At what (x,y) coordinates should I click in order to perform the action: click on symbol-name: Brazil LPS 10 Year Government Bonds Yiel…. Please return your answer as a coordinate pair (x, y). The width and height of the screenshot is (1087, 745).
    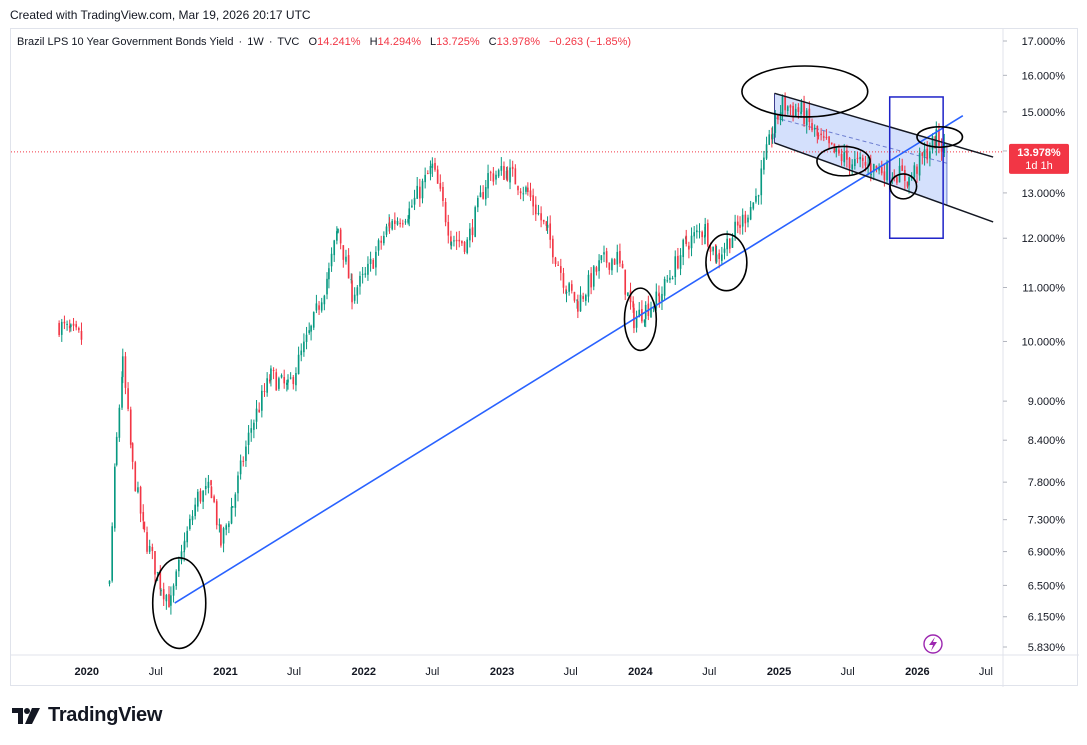
    Looking at the image, I should click on (125, 42).